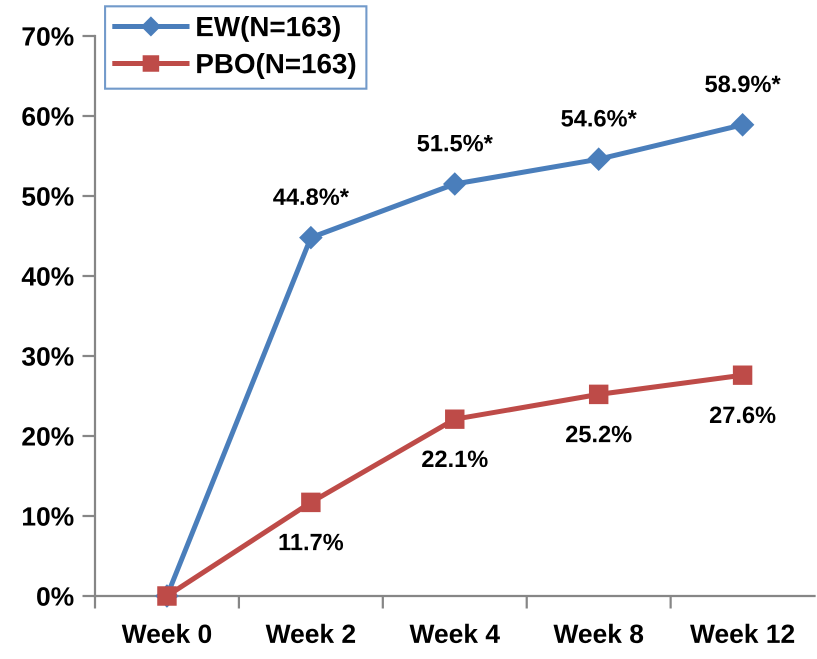 This screenshot has width=817, height=659. I want to click on data-label: 58.9%*, so click(743, 84).